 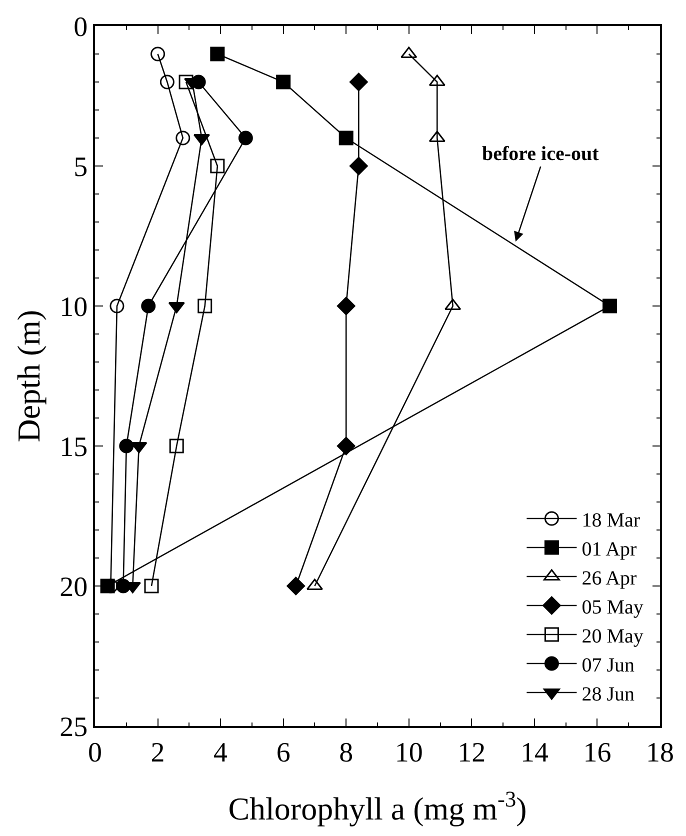 What do you see at coordinates (608, 694) in the screenshot?
I see `legend-label: 28 Jun` at bounding box center [608, 694].